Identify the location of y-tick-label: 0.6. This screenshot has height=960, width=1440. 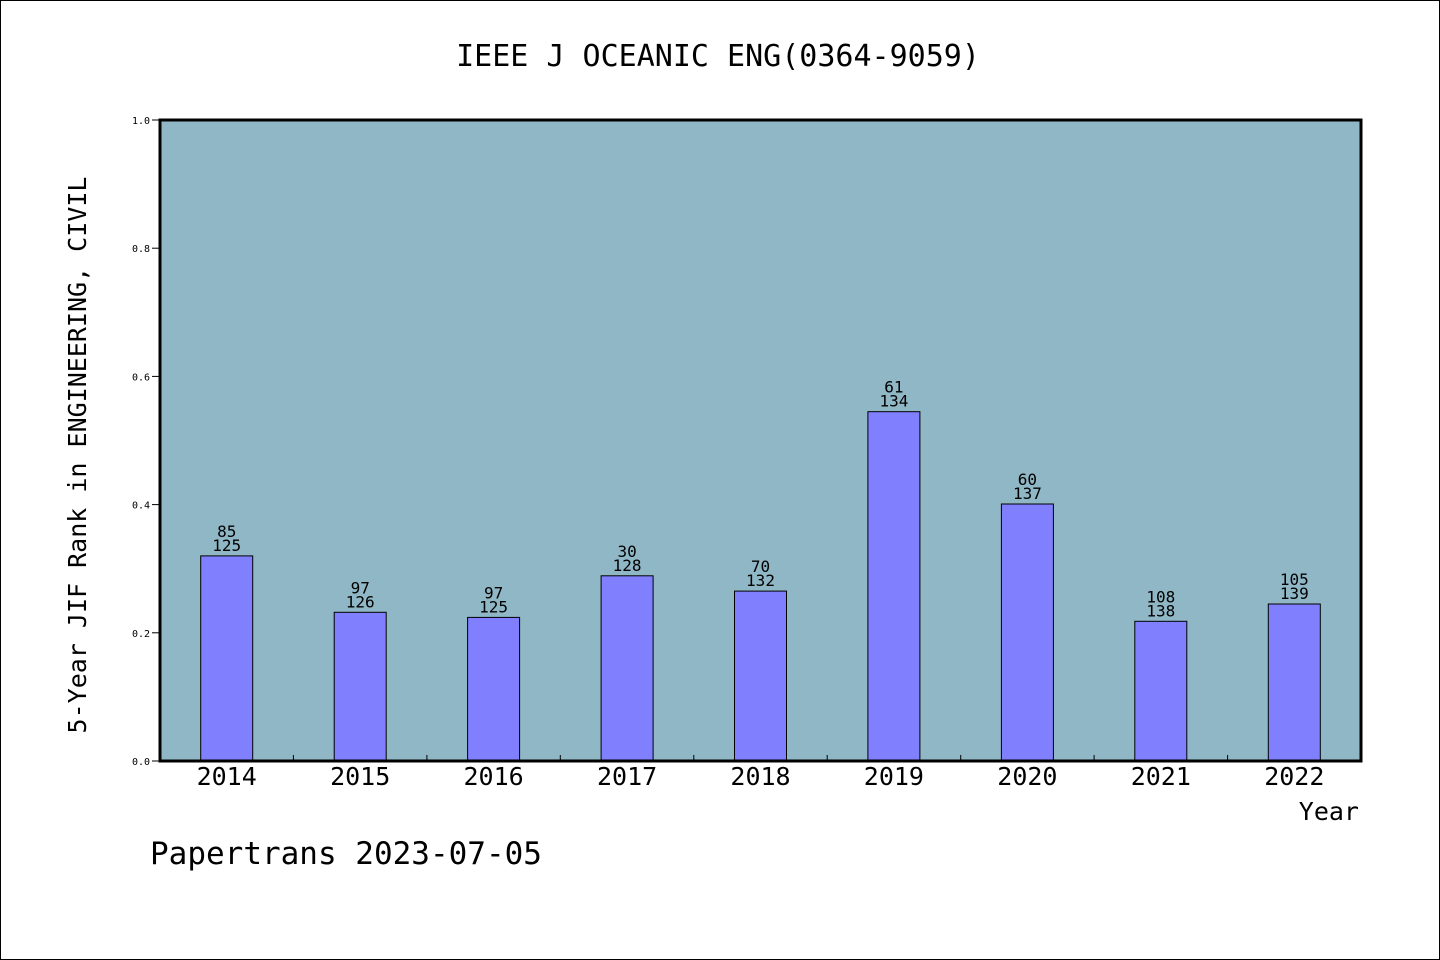
(141, 377).